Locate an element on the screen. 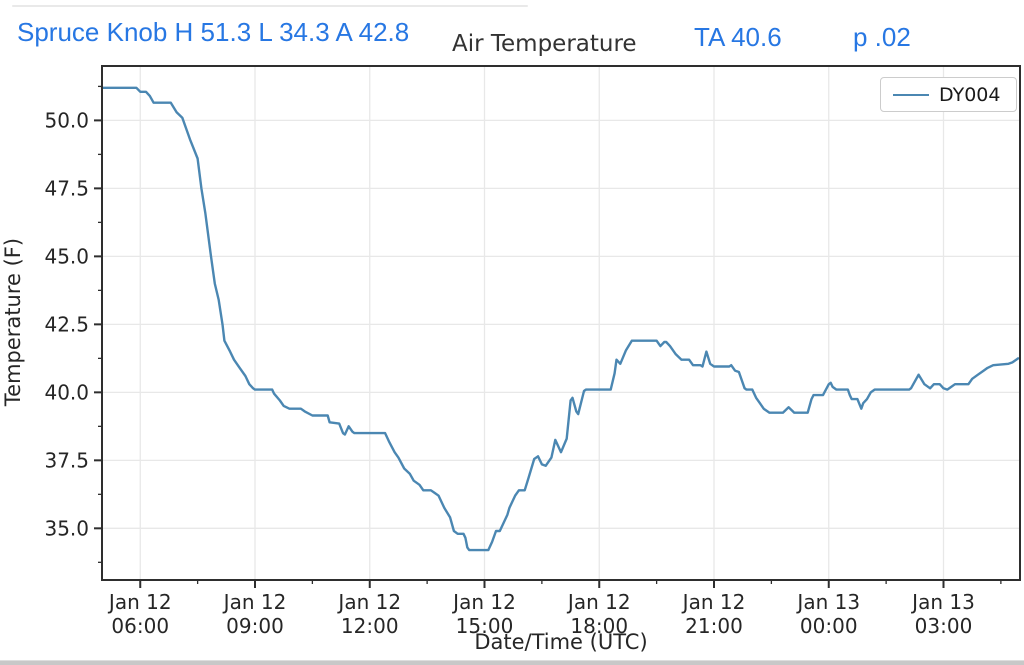 This screenshot has width=1024, height=665. x-tick-label: 21:00 is located at coordinates (714, 626).